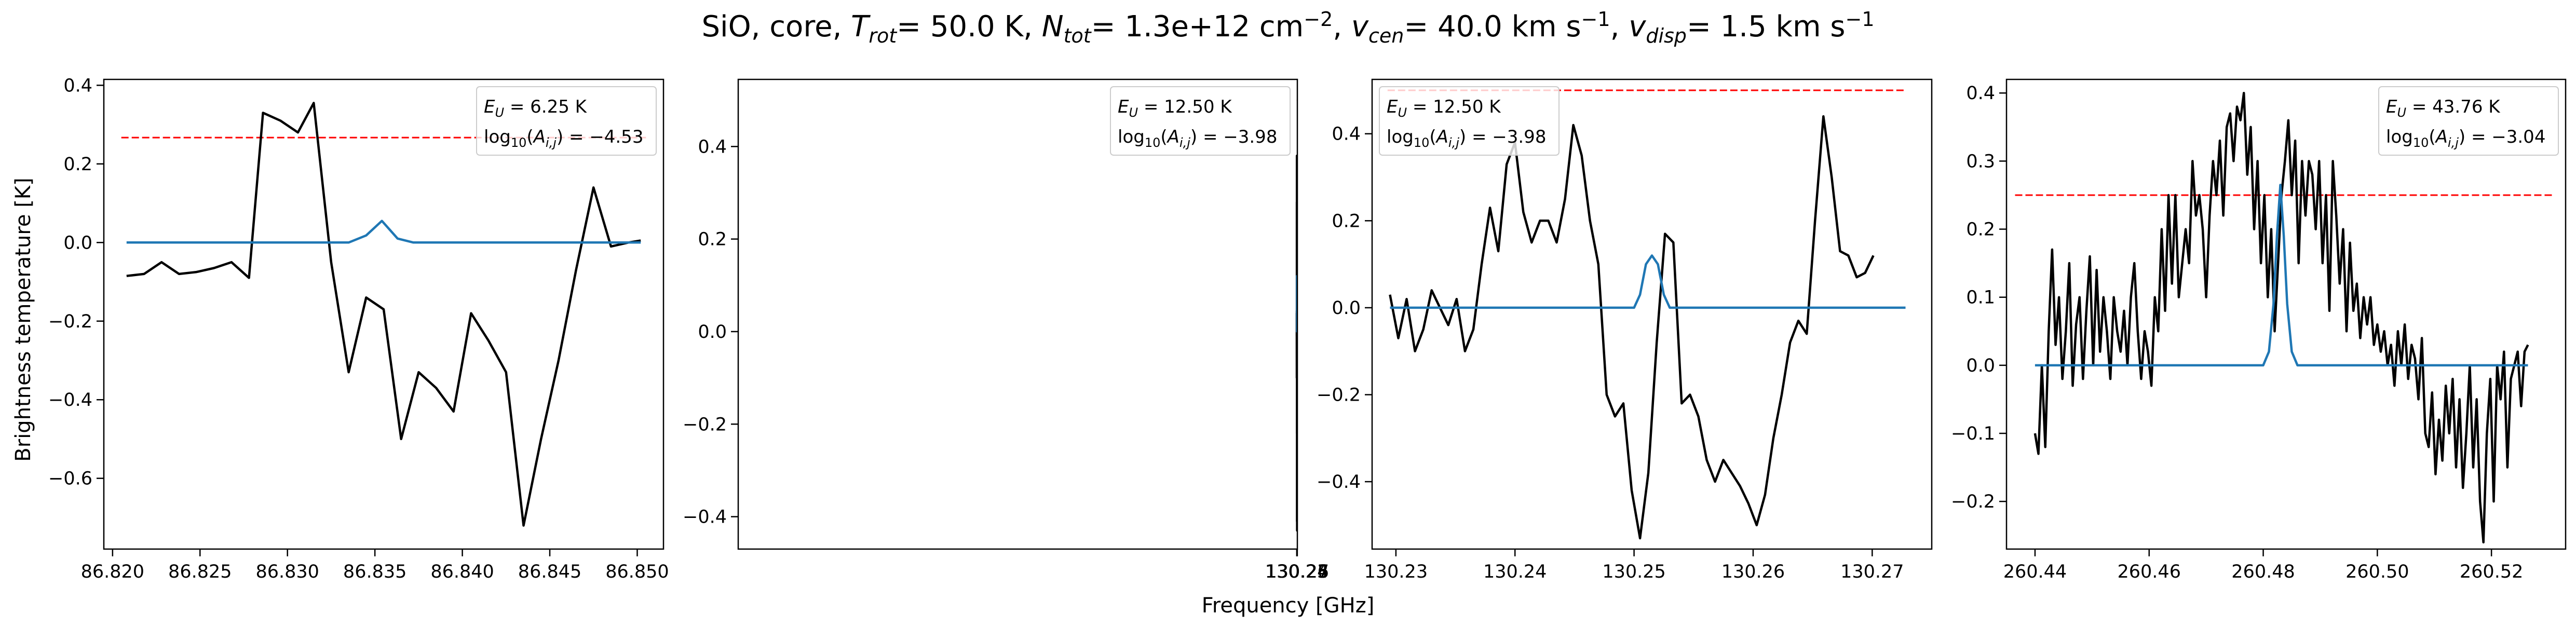 This screenshot has height=629, width=2576. Describe the element at coordinates (2377, 572) in the screenshot. I see `x-tick-label: 260.50` at that location.